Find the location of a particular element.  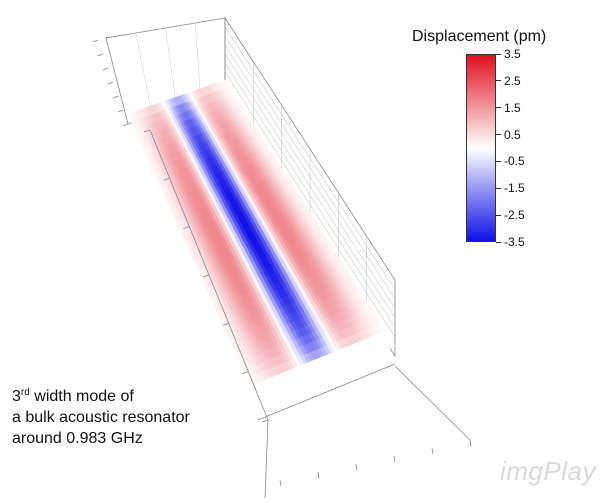

surface-cell is located at coordinates (391, 343).